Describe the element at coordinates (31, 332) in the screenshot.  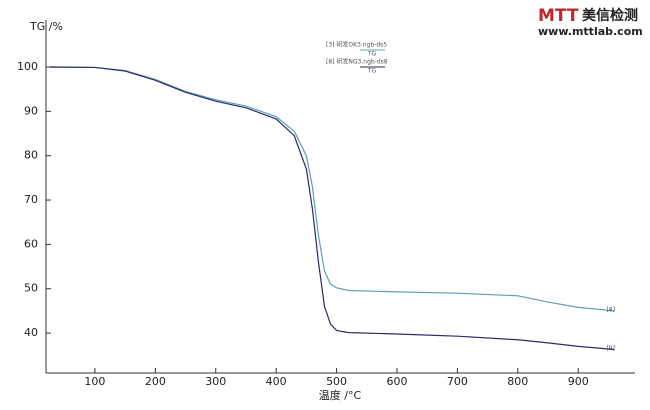
I see `y-tick-label: 40` at that location.